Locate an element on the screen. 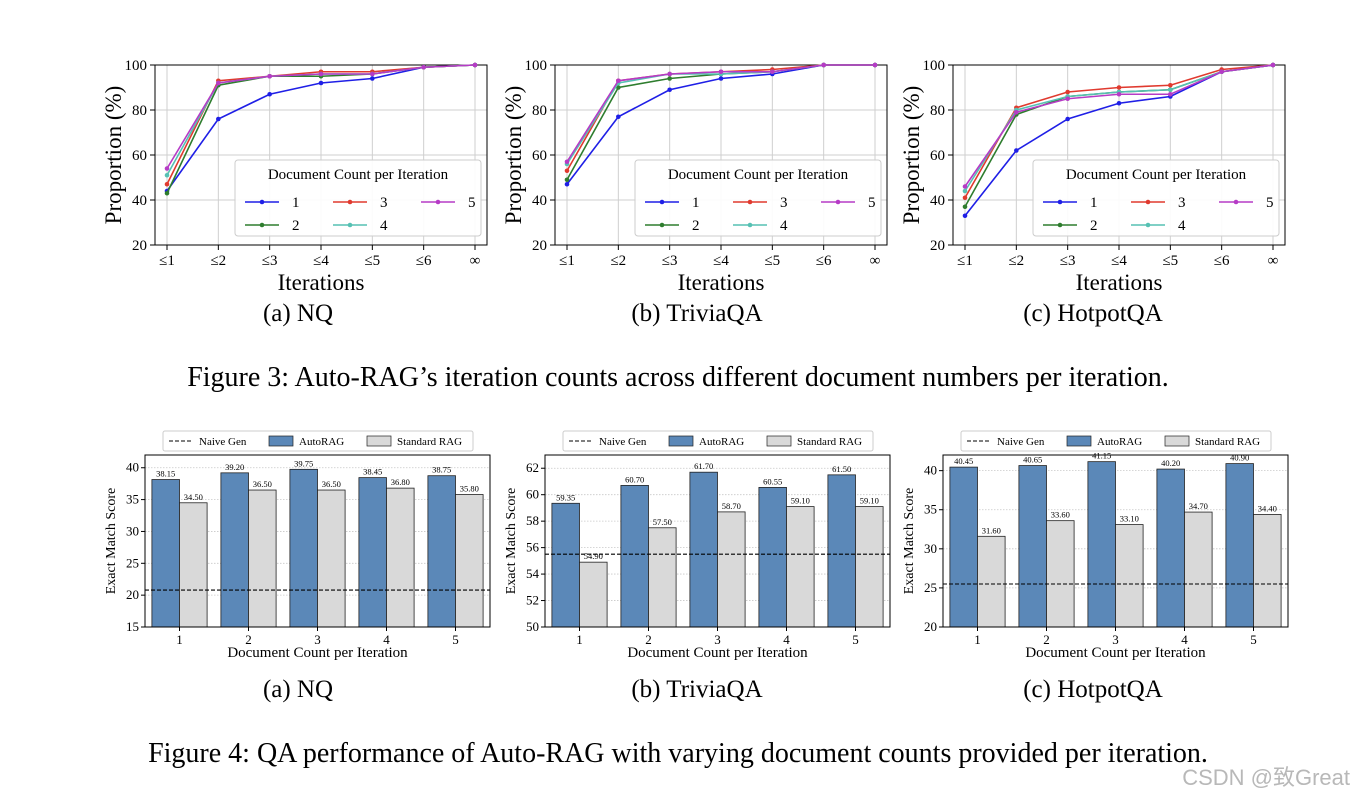 This screenshot has width=1356, height=800. data-label-autorag: 38.15 is located at coordinates (165, 474).